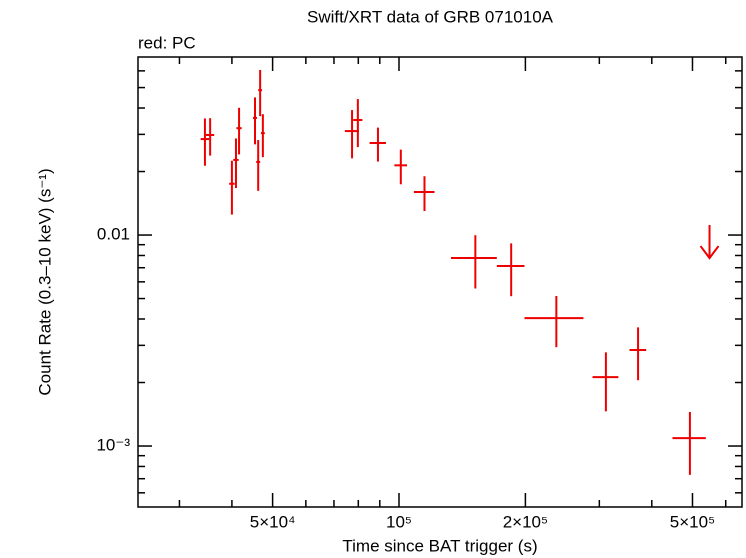 The image size is (746, 558). What do you see at coordinates (709, 242) in the screenshot?
I see `upper-limit-arrow` at bounding box center [709, 242].